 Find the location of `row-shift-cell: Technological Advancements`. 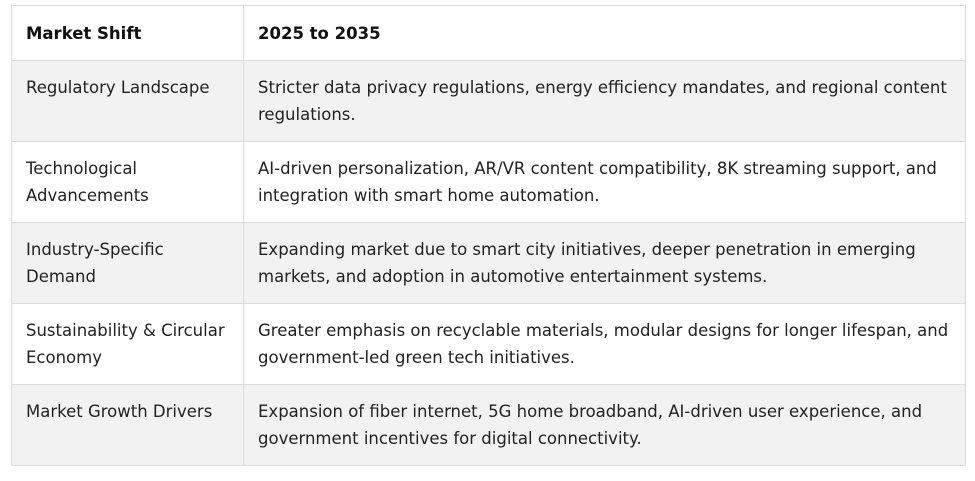

row-shift-cell: Technological Advancements is located at coordinates (127, 182).